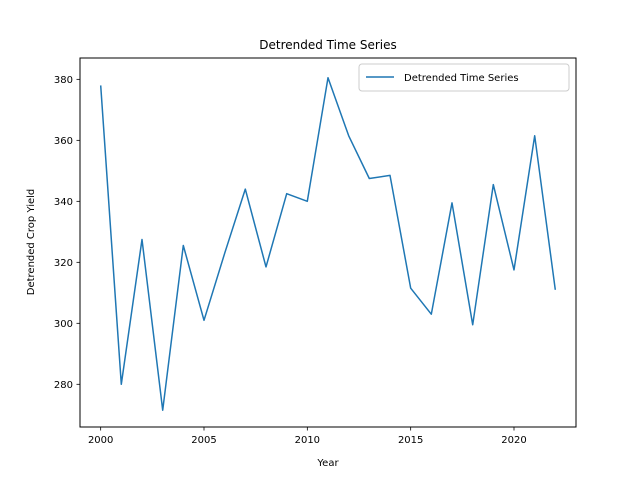  I want to click on x-tick-label: 2020, so click(513, 440).